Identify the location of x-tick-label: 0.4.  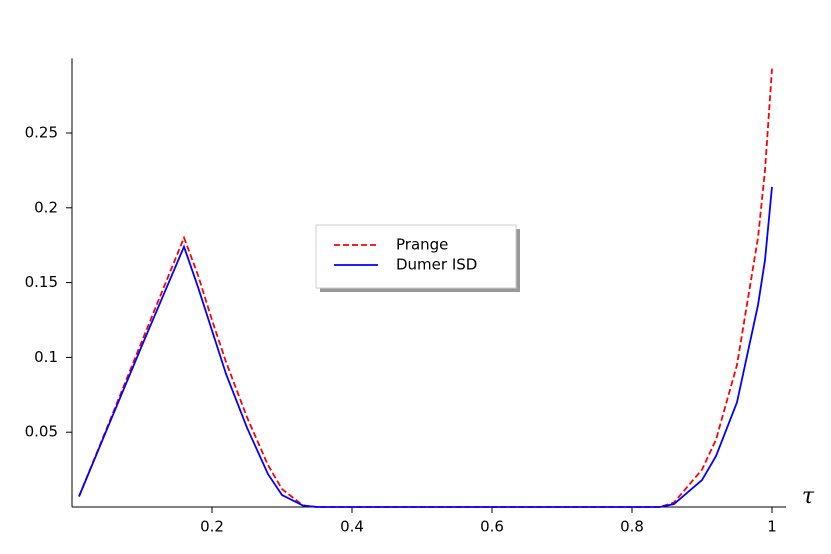
(352, 527).